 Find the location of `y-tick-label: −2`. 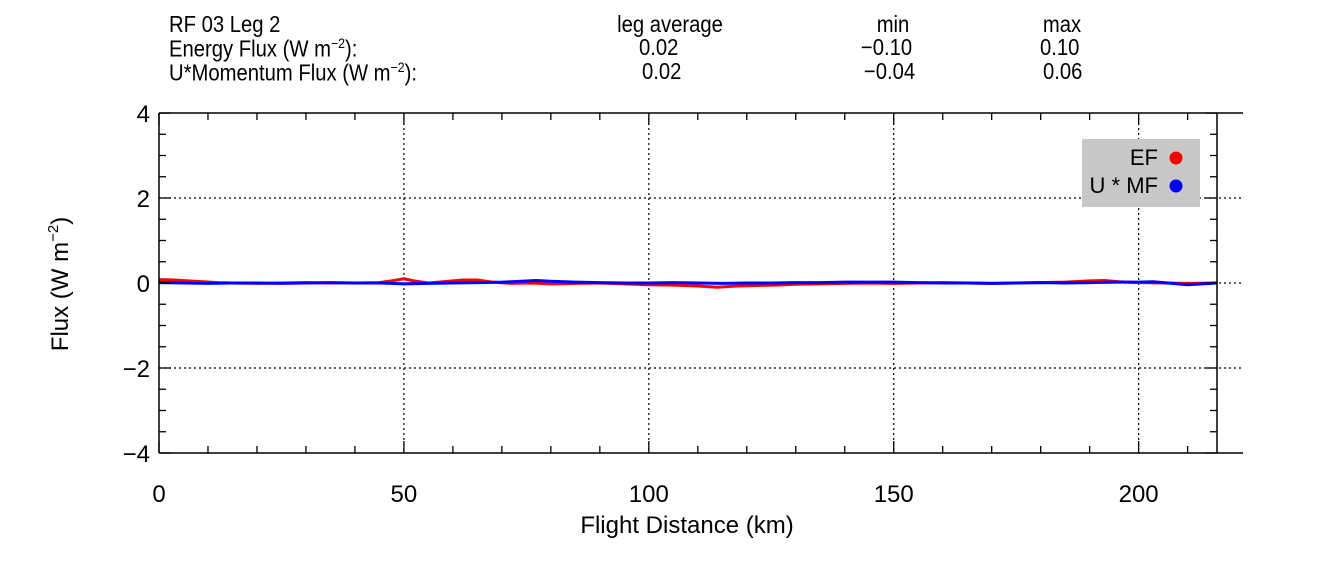

y-tick-label: −2 is located at coordinates (136, 369).